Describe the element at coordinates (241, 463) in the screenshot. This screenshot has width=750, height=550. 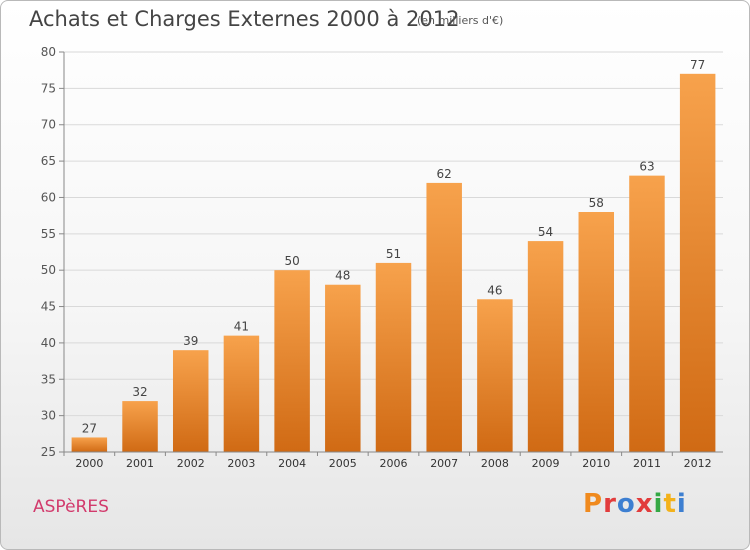
I see `x-tick-label: 2003` at that location.